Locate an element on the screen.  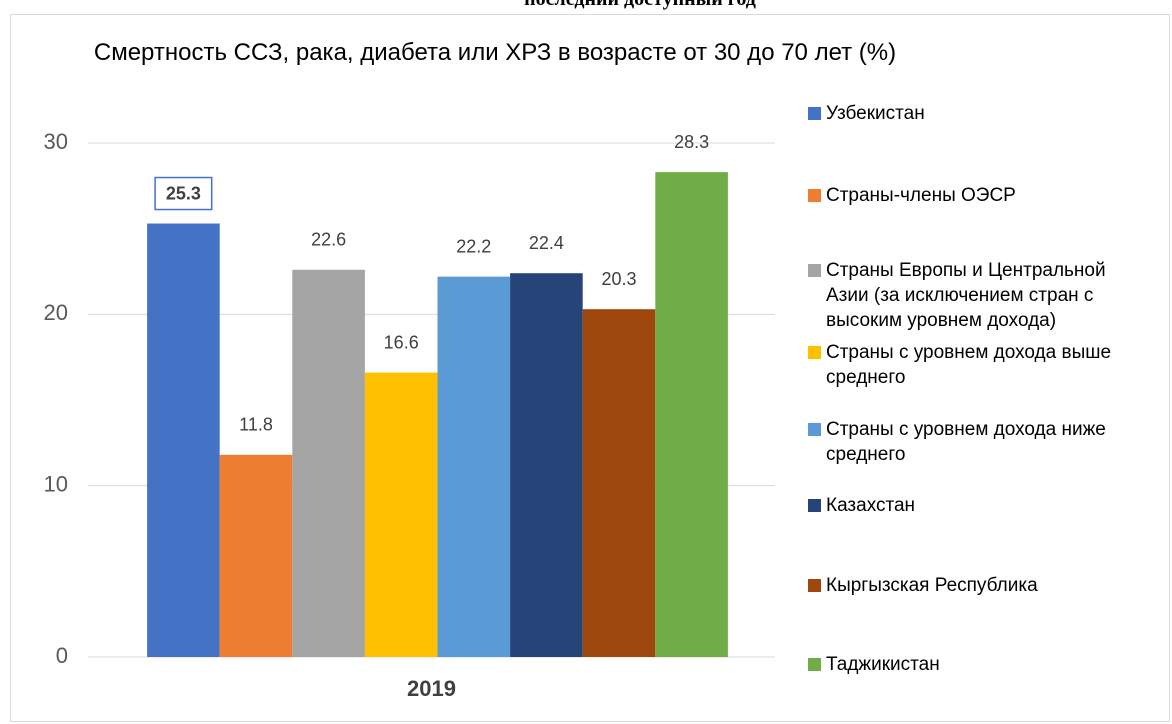
y-tick-label: 30 is located at coordinates (56, 141).